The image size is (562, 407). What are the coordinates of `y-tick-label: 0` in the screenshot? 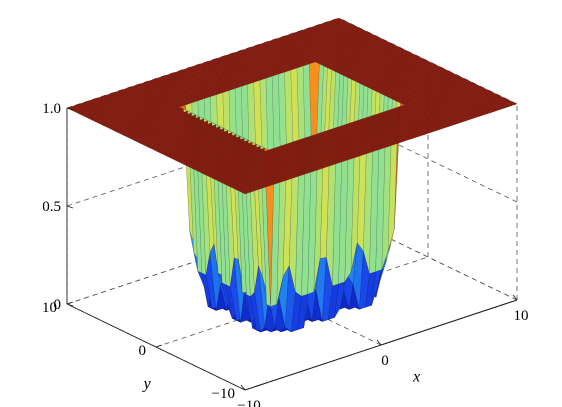 It's located at (143, 351).